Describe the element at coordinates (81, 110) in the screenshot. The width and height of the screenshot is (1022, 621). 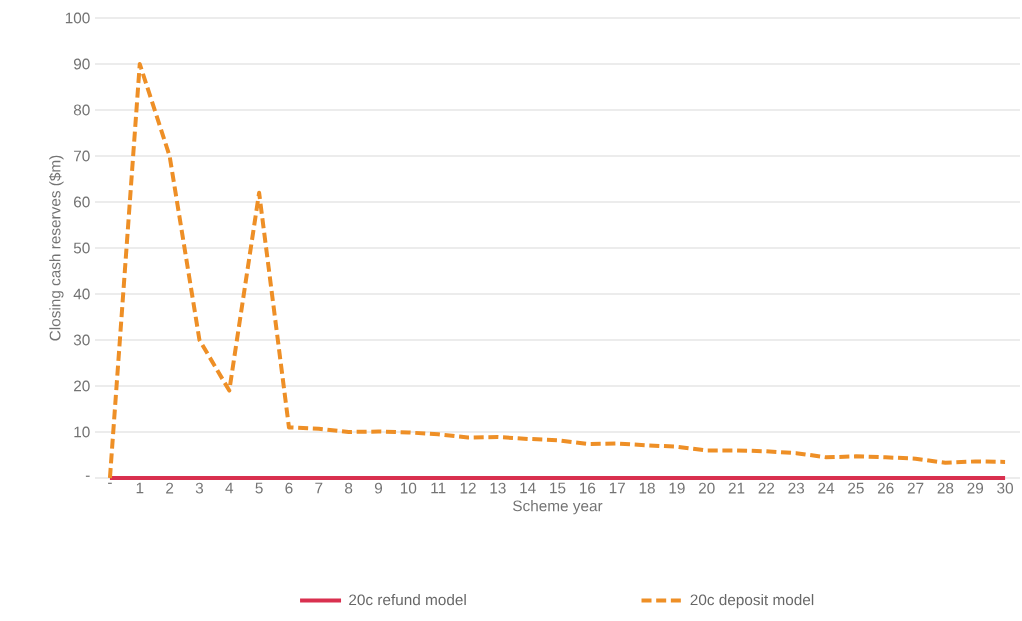
I see `y-tick-label: 80` at that location.